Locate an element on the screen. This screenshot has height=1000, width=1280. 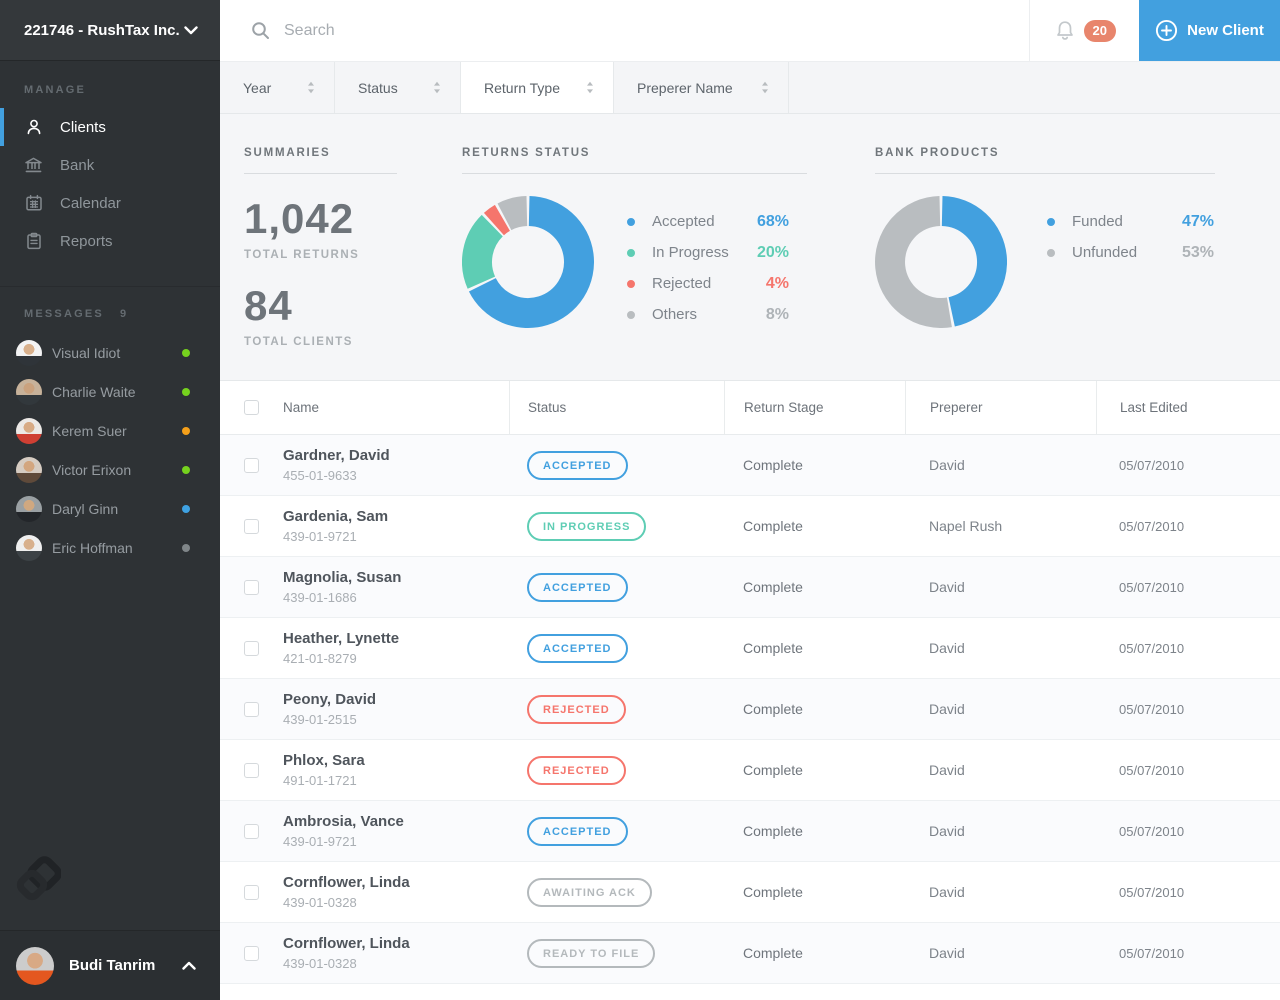
client-ssn: 439-01-0328 is located at coordinates (320, 963).